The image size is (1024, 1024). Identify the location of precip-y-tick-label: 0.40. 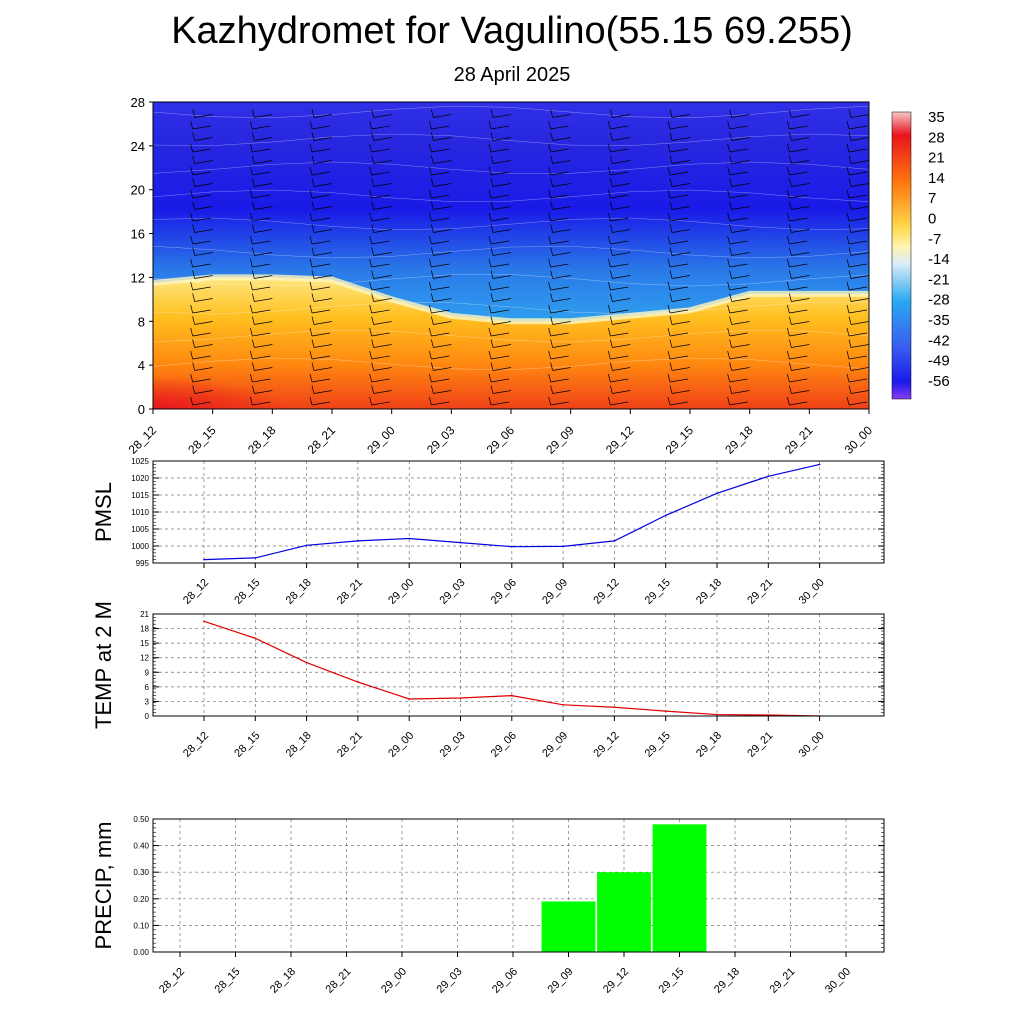
(141, 846).